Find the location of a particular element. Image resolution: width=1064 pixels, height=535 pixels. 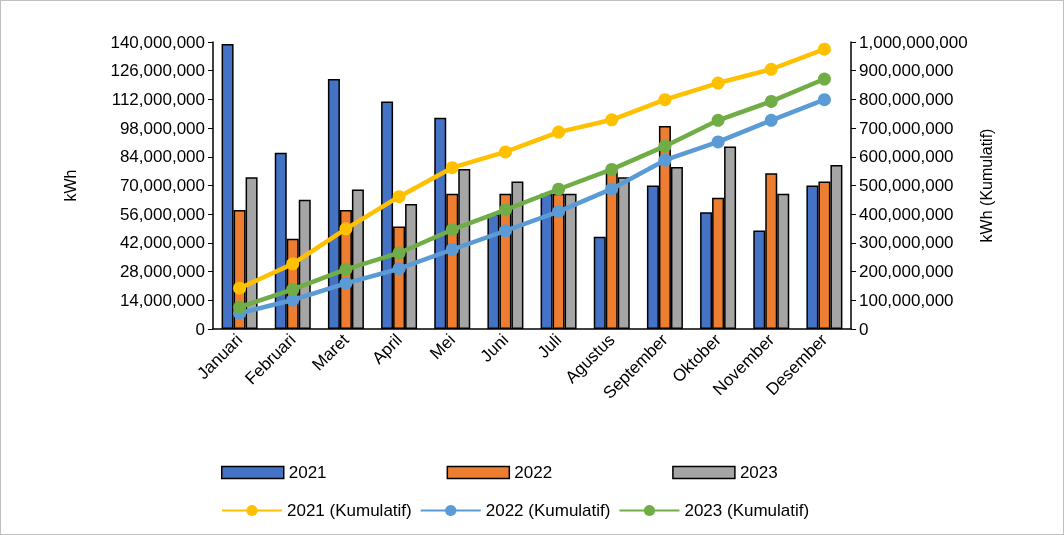

y2-tick-label: 1,000,000,000 is located at coordinates (913, 42).